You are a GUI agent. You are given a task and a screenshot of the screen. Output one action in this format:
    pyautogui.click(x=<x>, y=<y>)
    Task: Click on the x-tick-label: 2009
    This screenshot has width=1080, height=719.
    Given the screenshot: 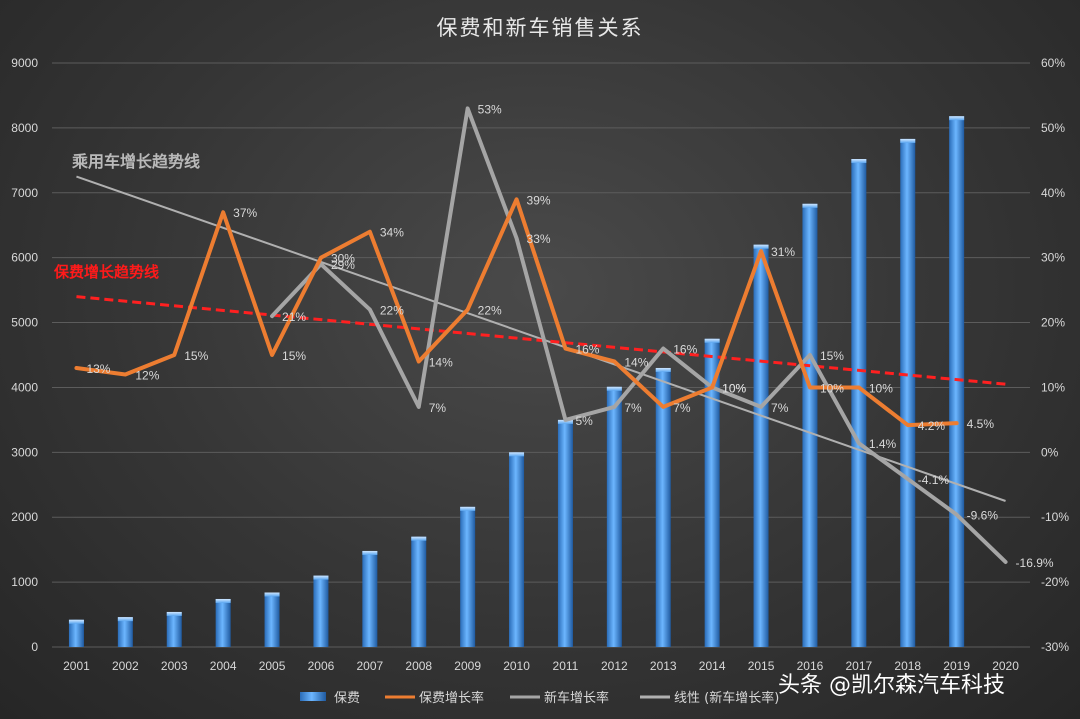 What is the action you would take?
    pyautogui.click(x=467, y=666)
    